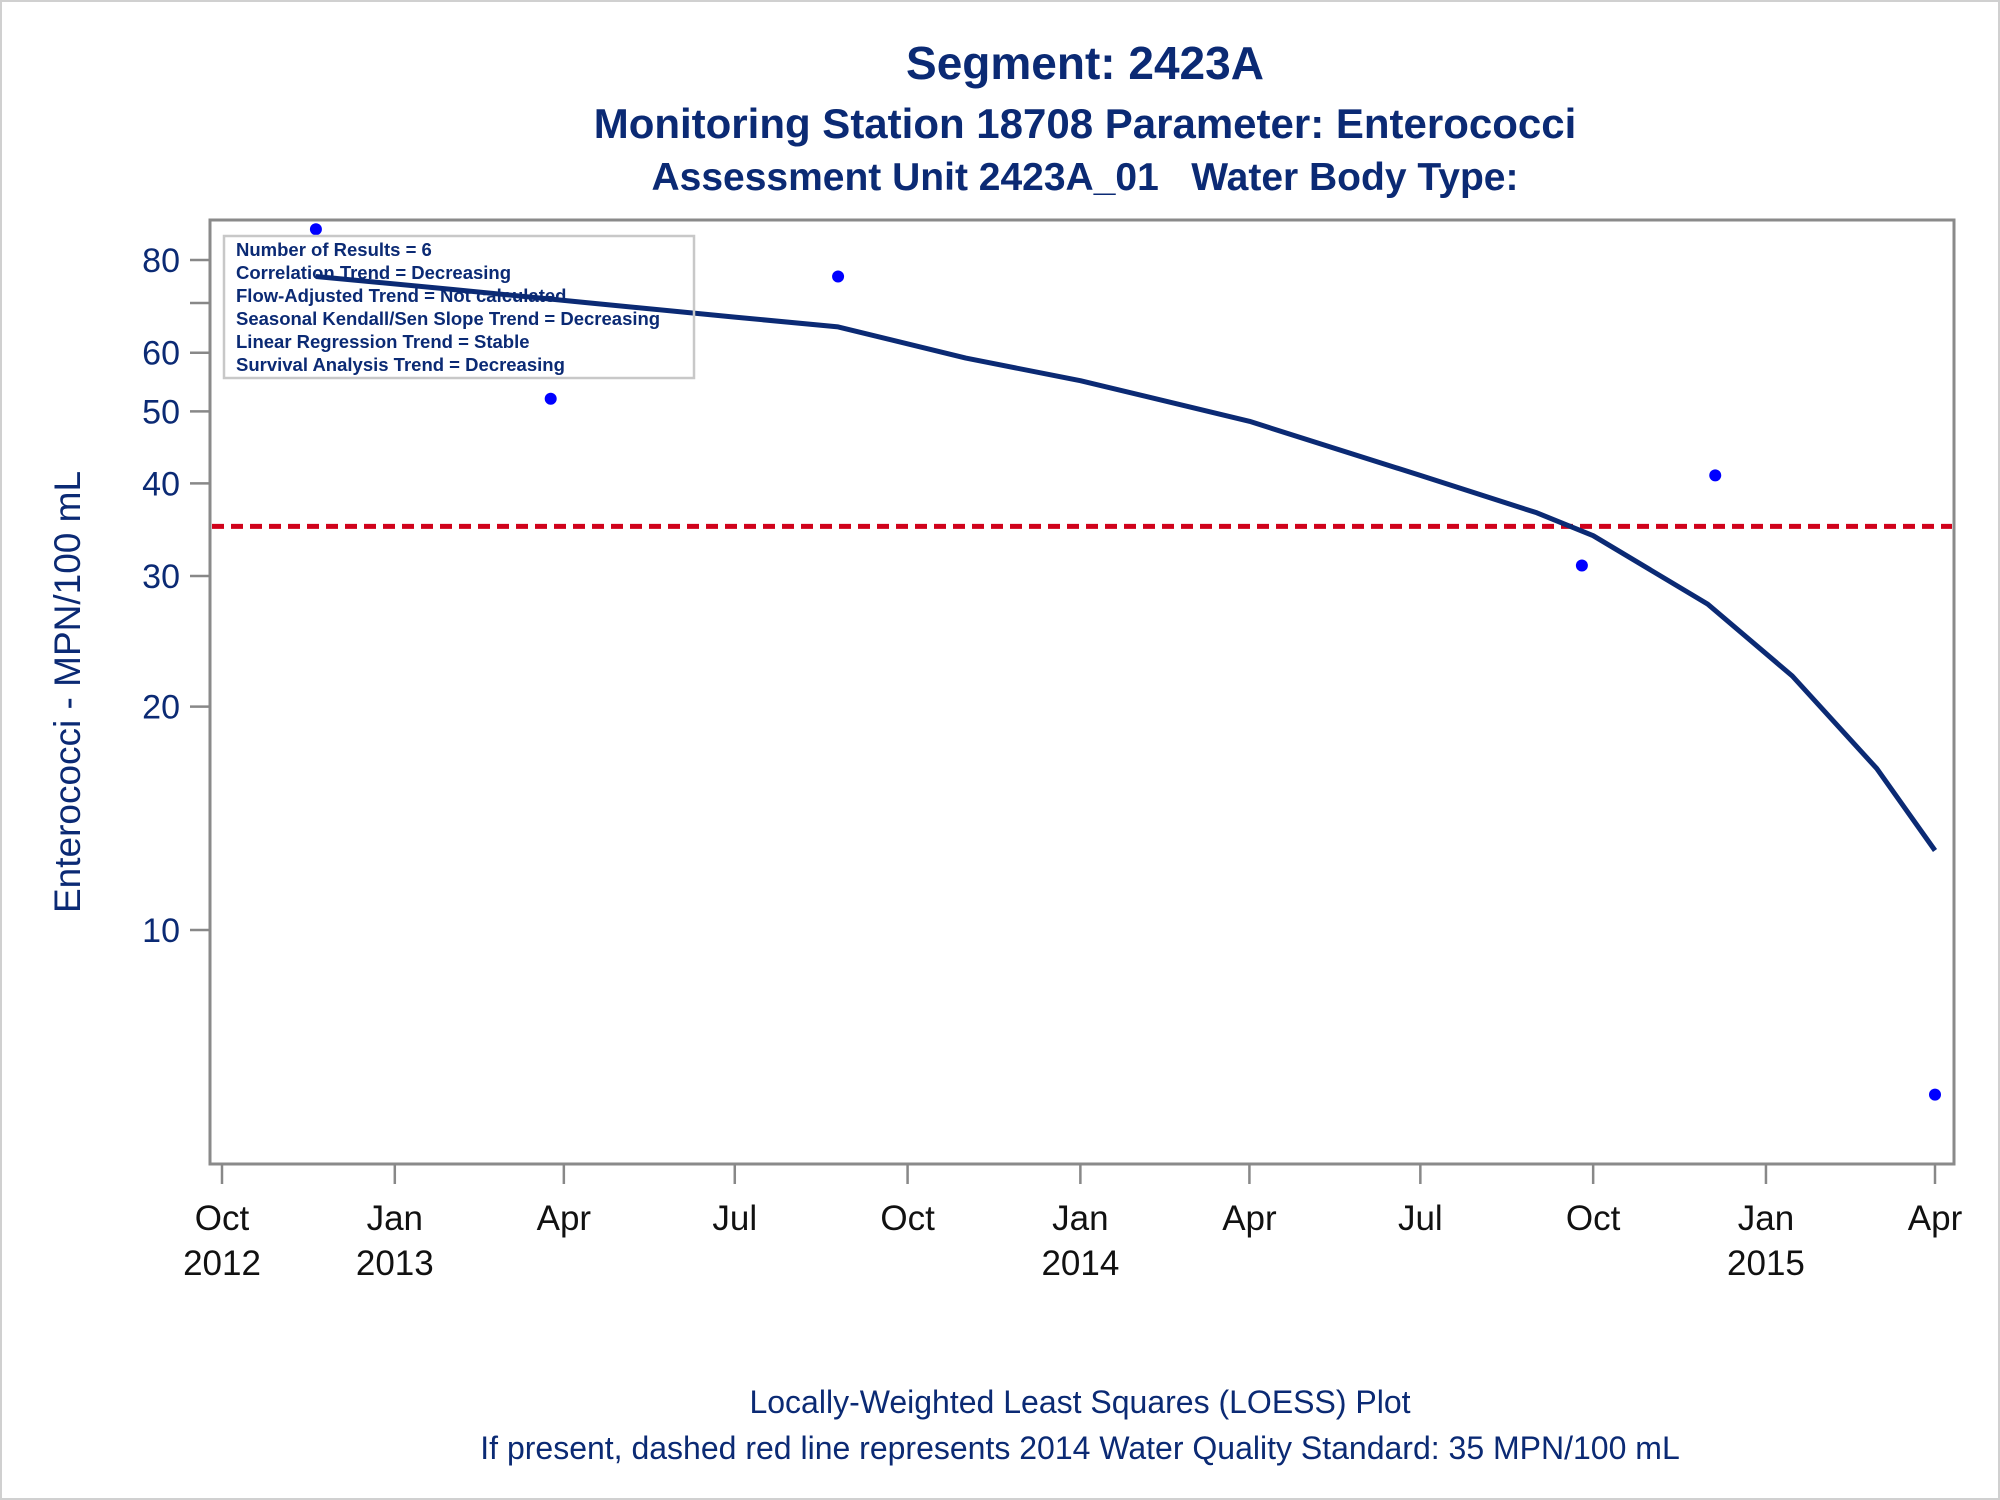 The image size is (2000, 1500). I want to click on stats-line: Linear Regression Trend = Stable, so click(383, 341).